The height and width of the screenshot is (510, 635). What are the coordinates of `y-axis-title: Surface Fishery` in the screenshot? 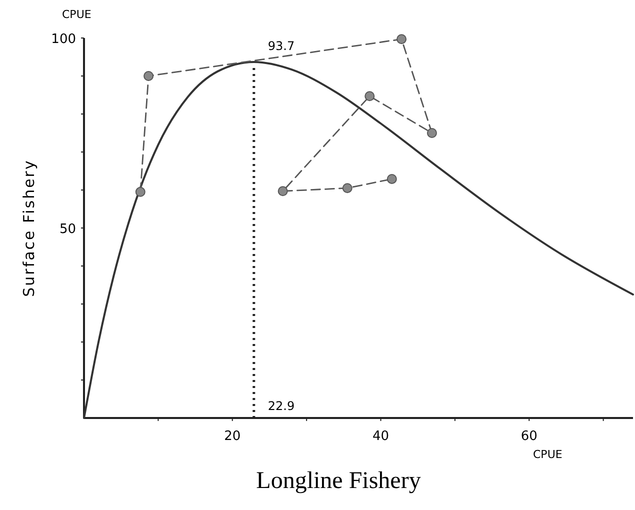 It's located at (29, 228).